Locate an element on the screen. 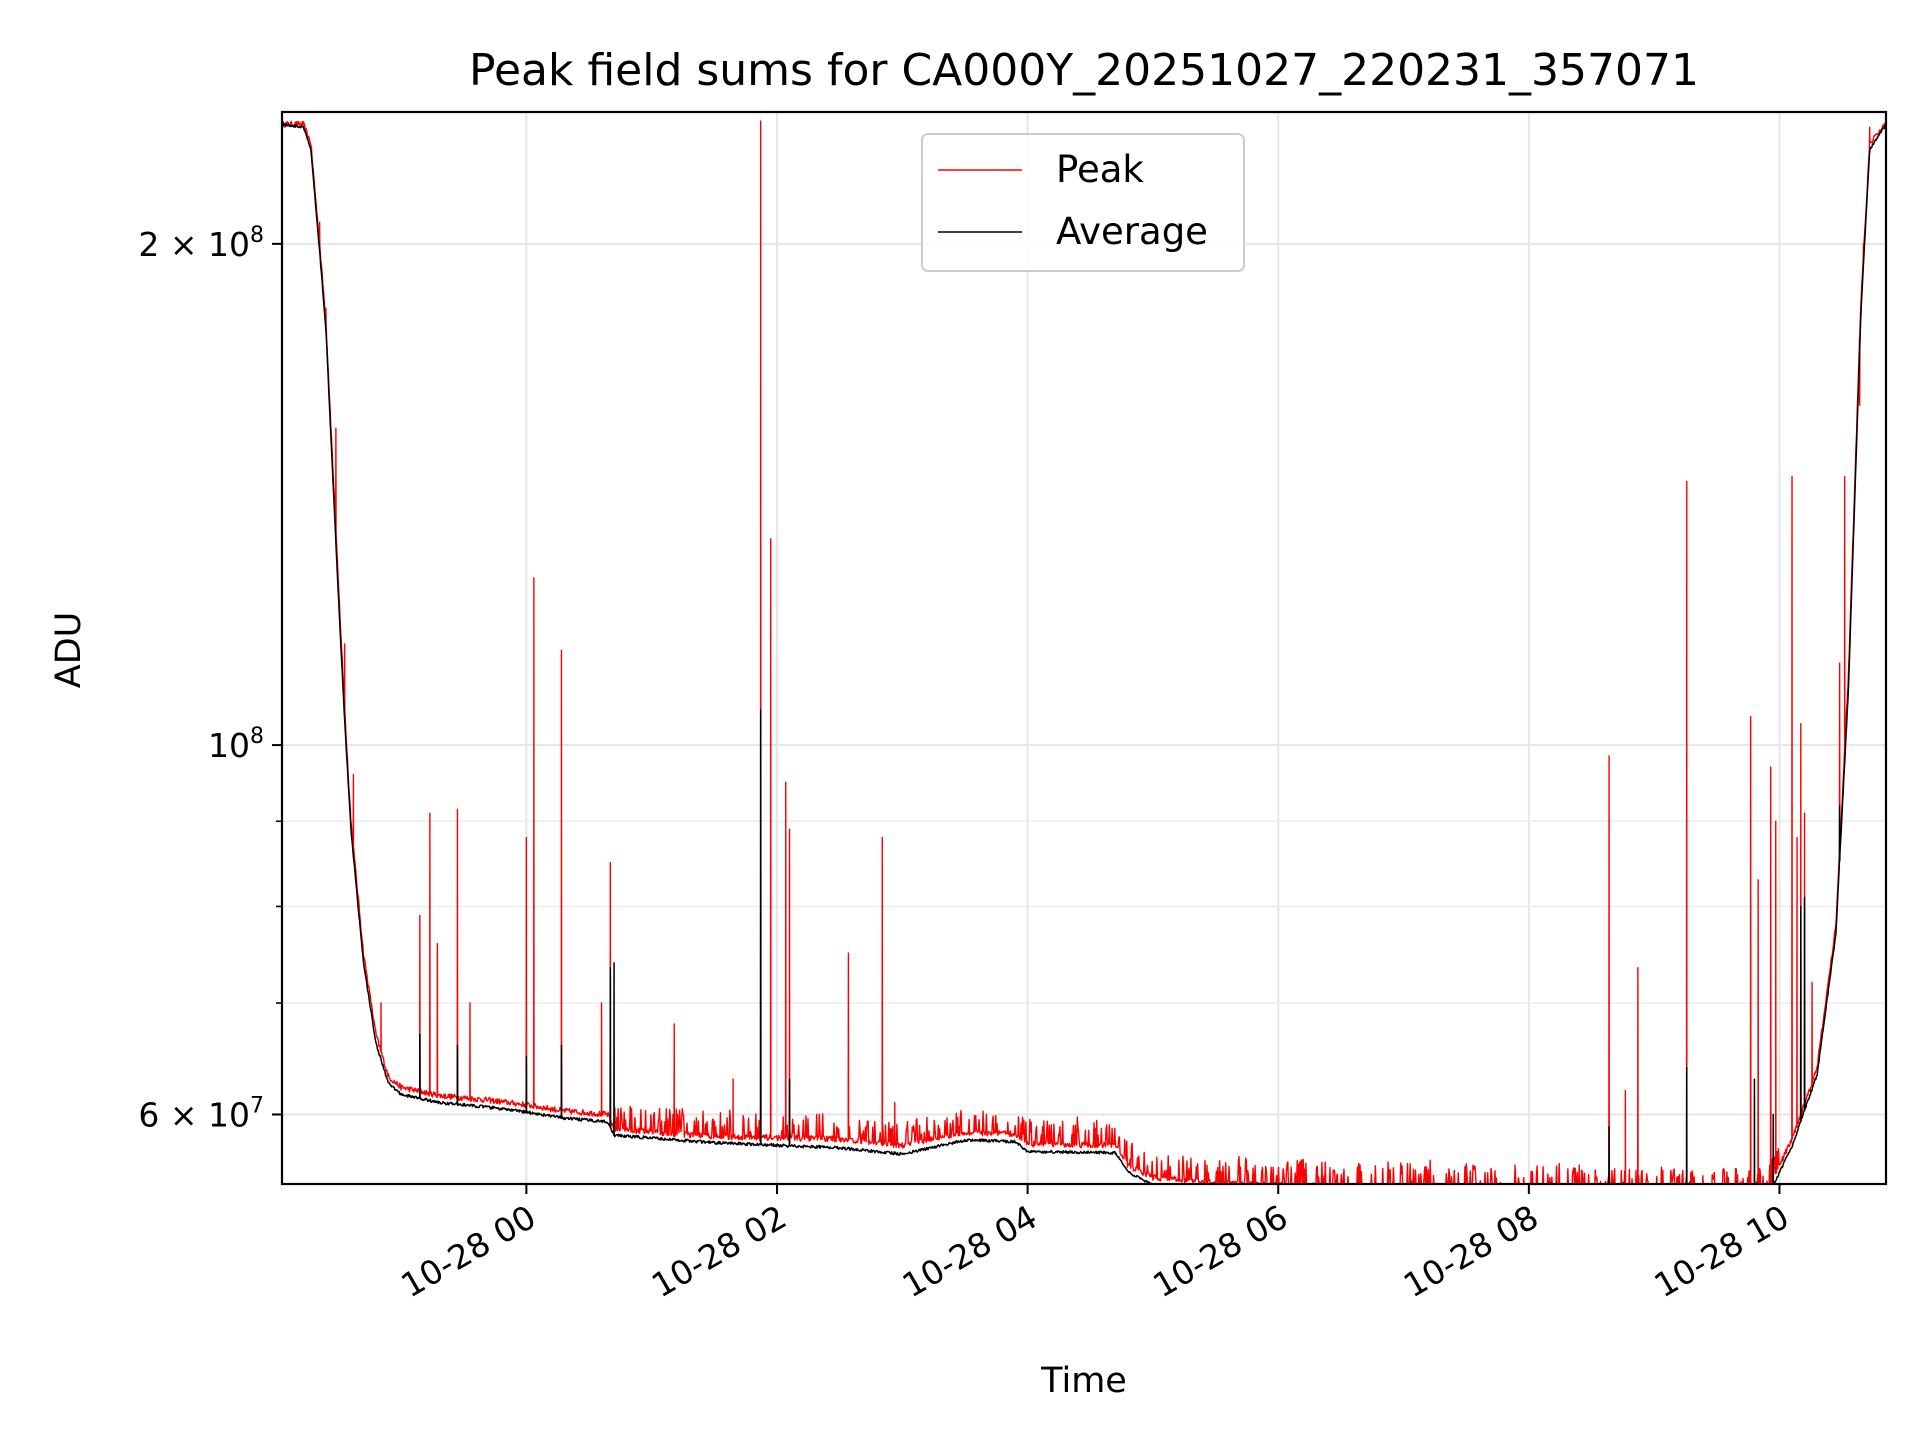 The height and width of the screenshot is (1440, 1920). x-axis-label: Time is located at coordinates (1083, 1381).